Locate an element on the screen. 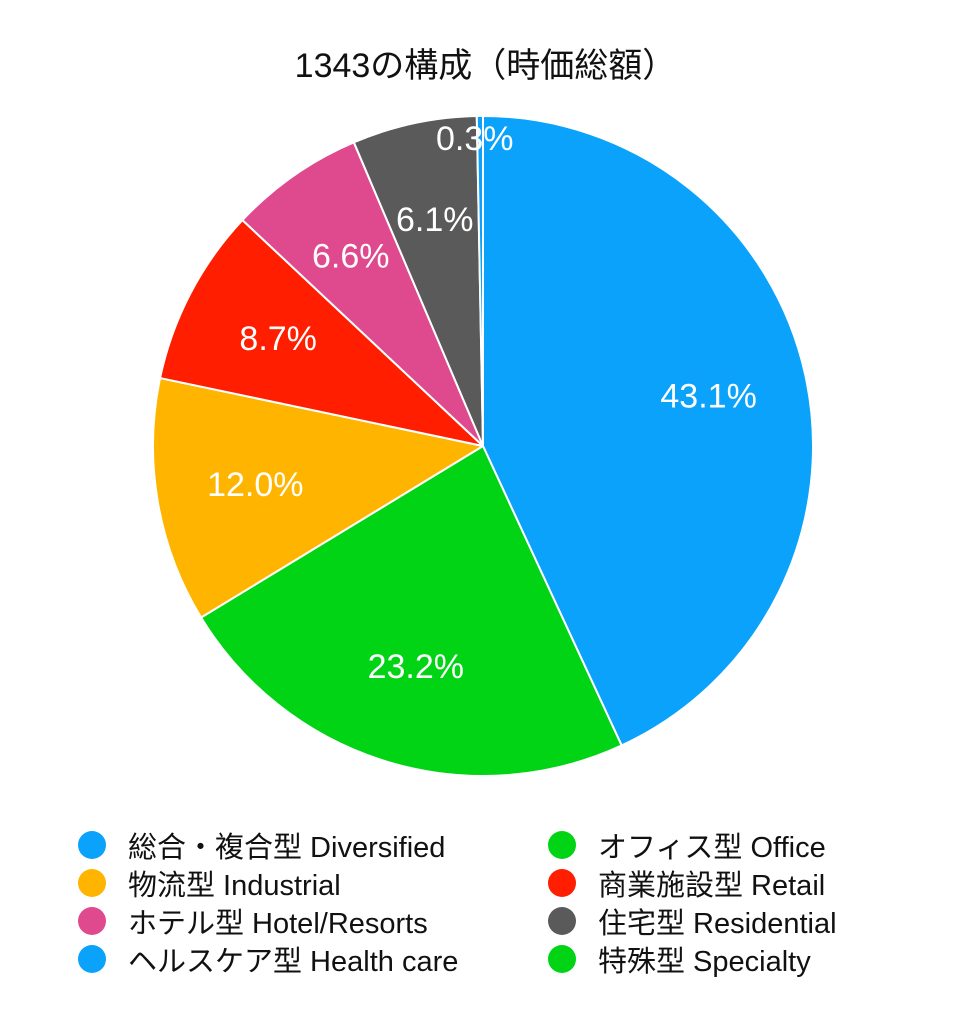 The width and height of the screenshot is (971, 1024). legend-label: 商業施設型 Retail is located at coordinates (712, 886).